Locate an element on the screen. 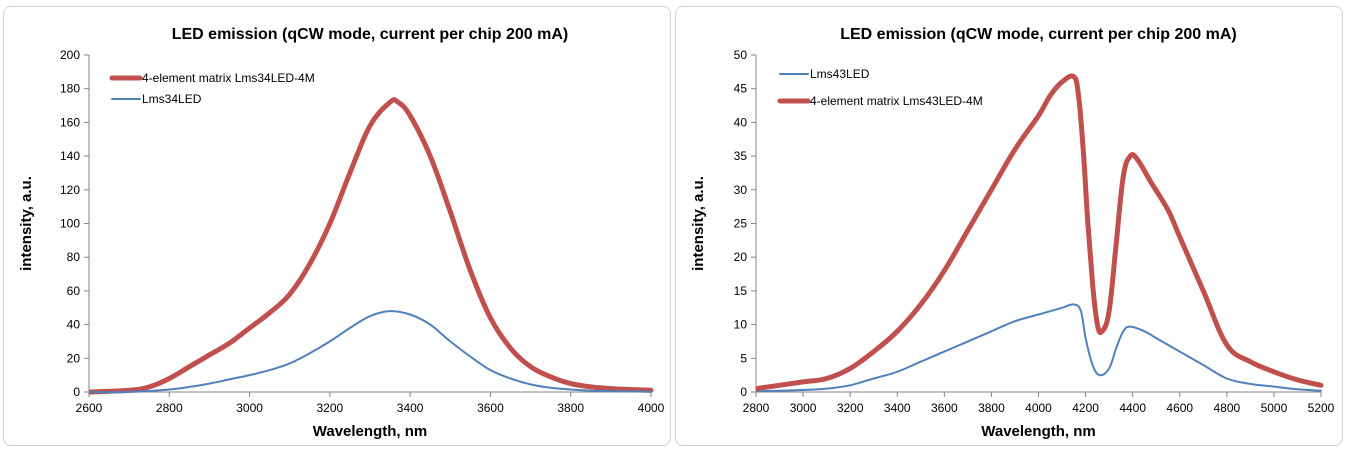  y-tick-label: 45 is located at coordinates (741, 89).